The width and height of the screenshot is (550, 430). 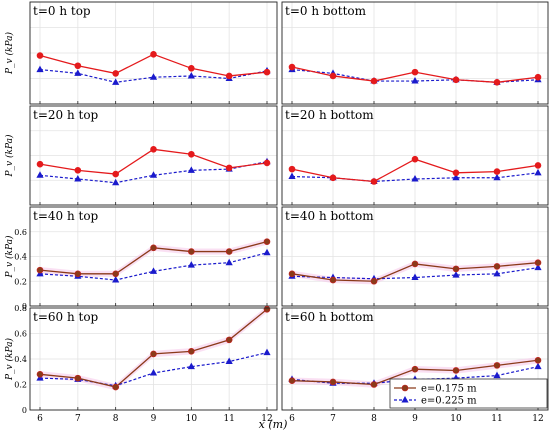 What do you see at coordinates (66, 115) in the screenshot?
I see `panel-title: t=20 h top` at bounding box center [66, 115].